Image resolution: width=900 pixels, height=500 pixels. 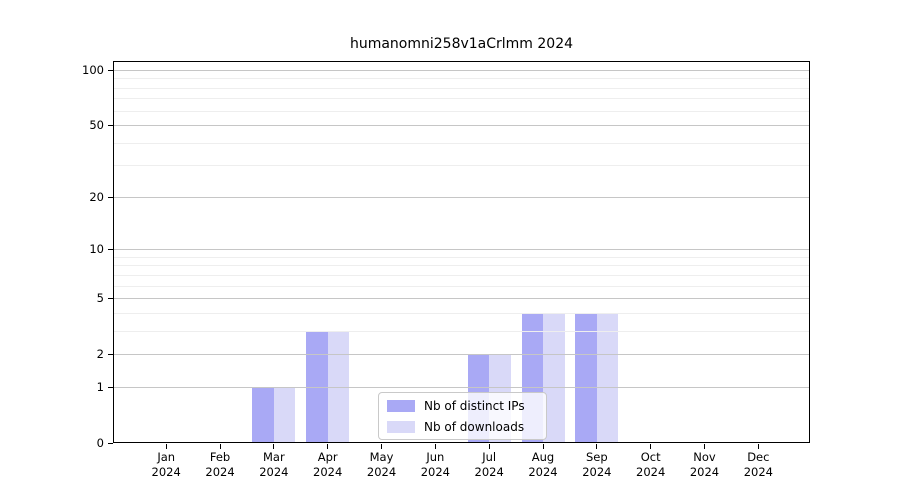 What do you see at coordinates (474, 426) in the screenshot?
I see `legend-label-downloads: Nb of downloads` at bounding box center [474, 426].